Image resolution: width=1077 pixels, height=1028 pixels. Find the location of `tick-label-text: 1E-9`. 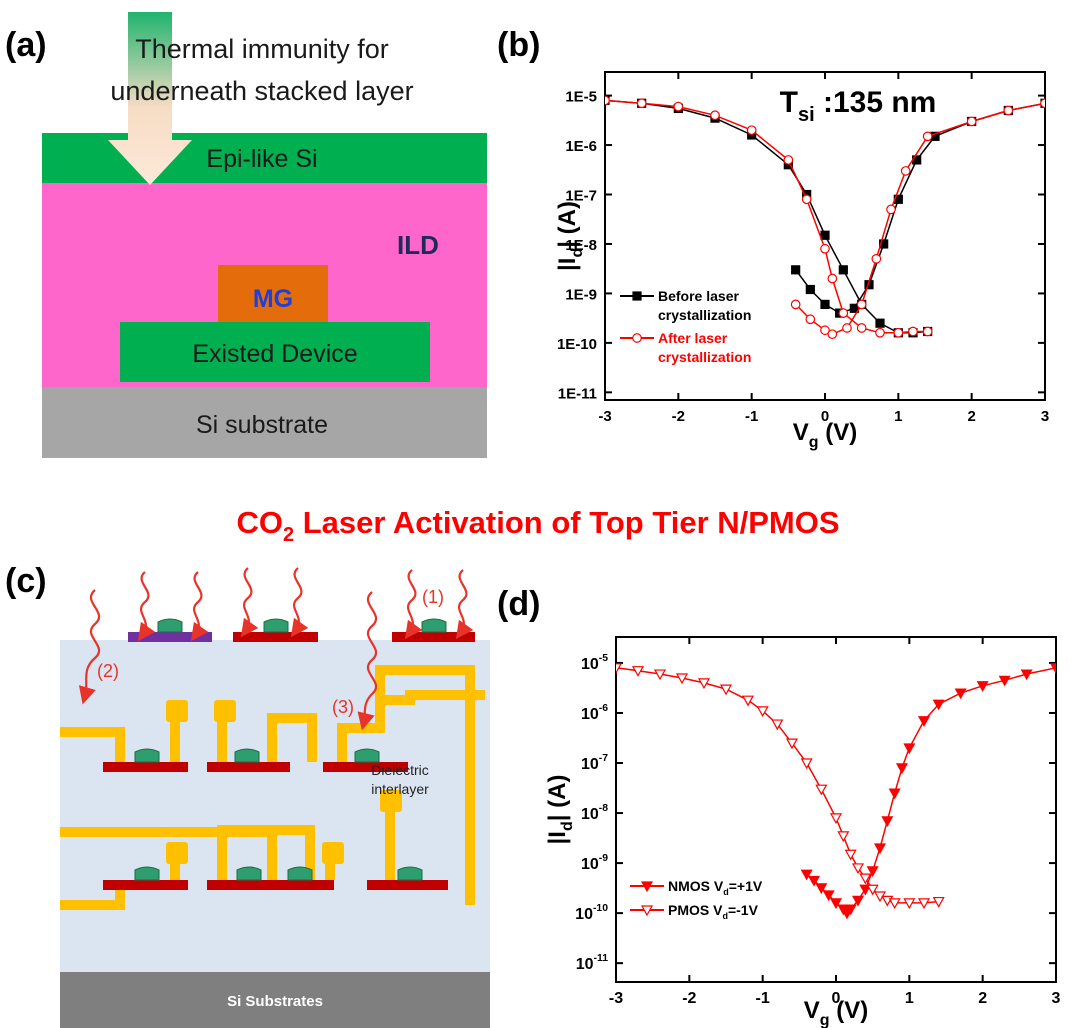

tick-label-text: 1E-9 is located at coordinates (581, 294).